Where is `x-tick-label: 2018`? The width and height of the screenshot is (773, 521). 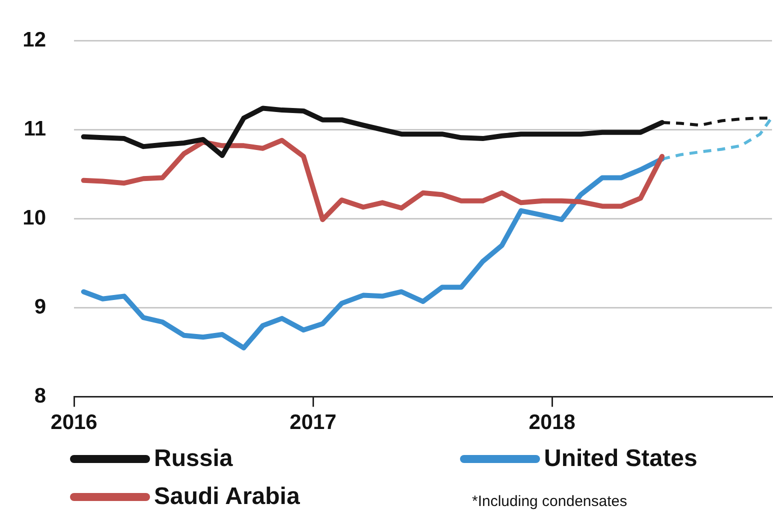
x-tick-label: 2018 is located at coordinates (552, 422).